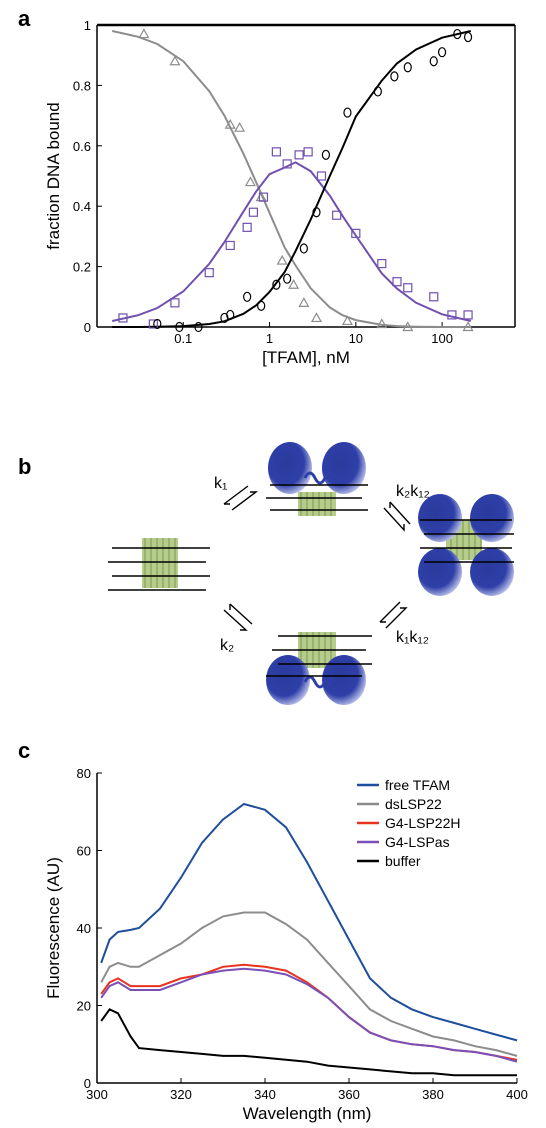  What do you see at coordinates (349, 1094) in the screenshot?
I see `x-tick-label: 360` at bounding box center [349, 1094].